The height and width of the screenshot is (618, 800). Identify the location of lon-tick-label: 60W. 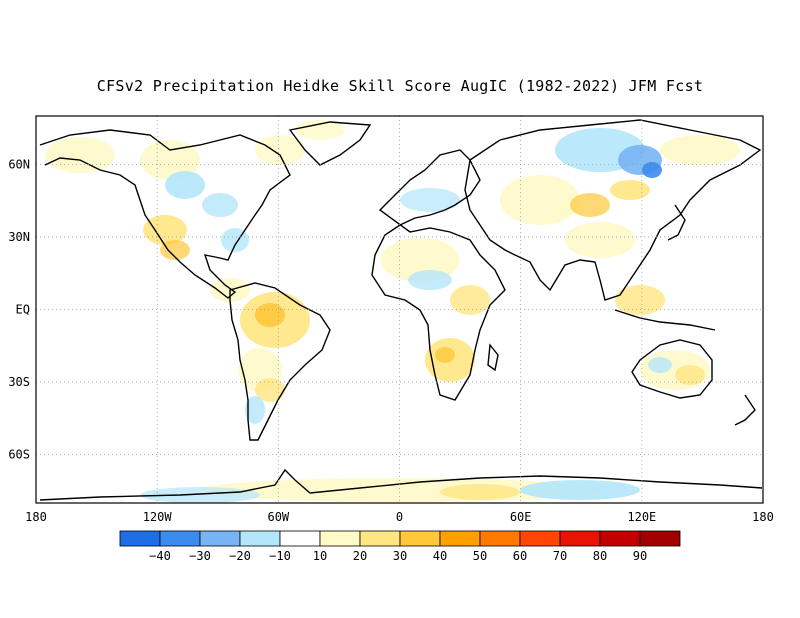
(278, 517).